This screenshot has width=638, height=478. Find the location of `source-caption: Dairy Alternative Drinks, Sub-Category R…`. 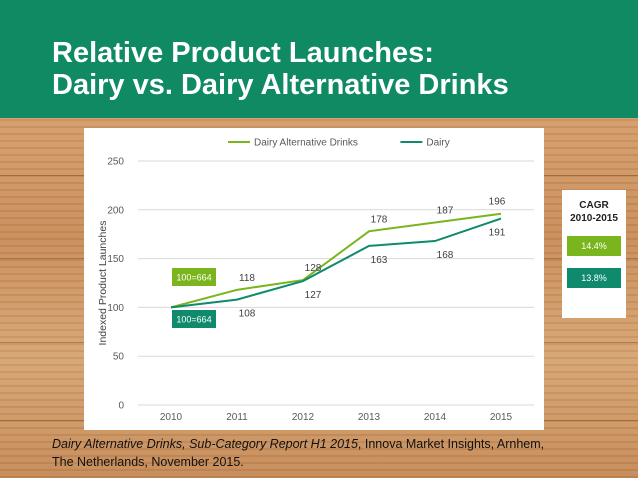

source-caption: Dairy Alternative Drinks, Sub-Category R… is located at coordinates (332, 453).